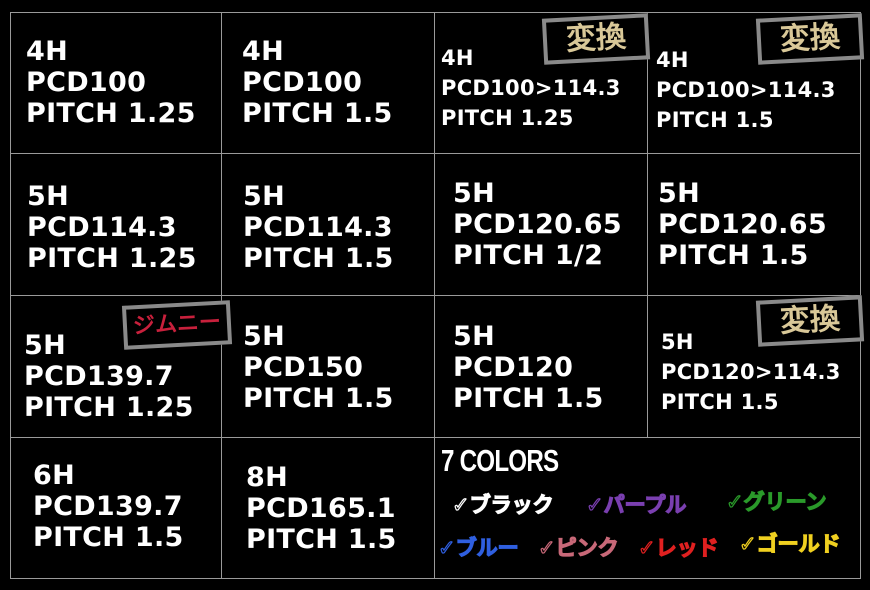 The width and height of the screenshot is (870, 590). Describe the element at coordinates (578, 547) in the screenshot. I see `color-option-pink: ✓ピンク` at that location.